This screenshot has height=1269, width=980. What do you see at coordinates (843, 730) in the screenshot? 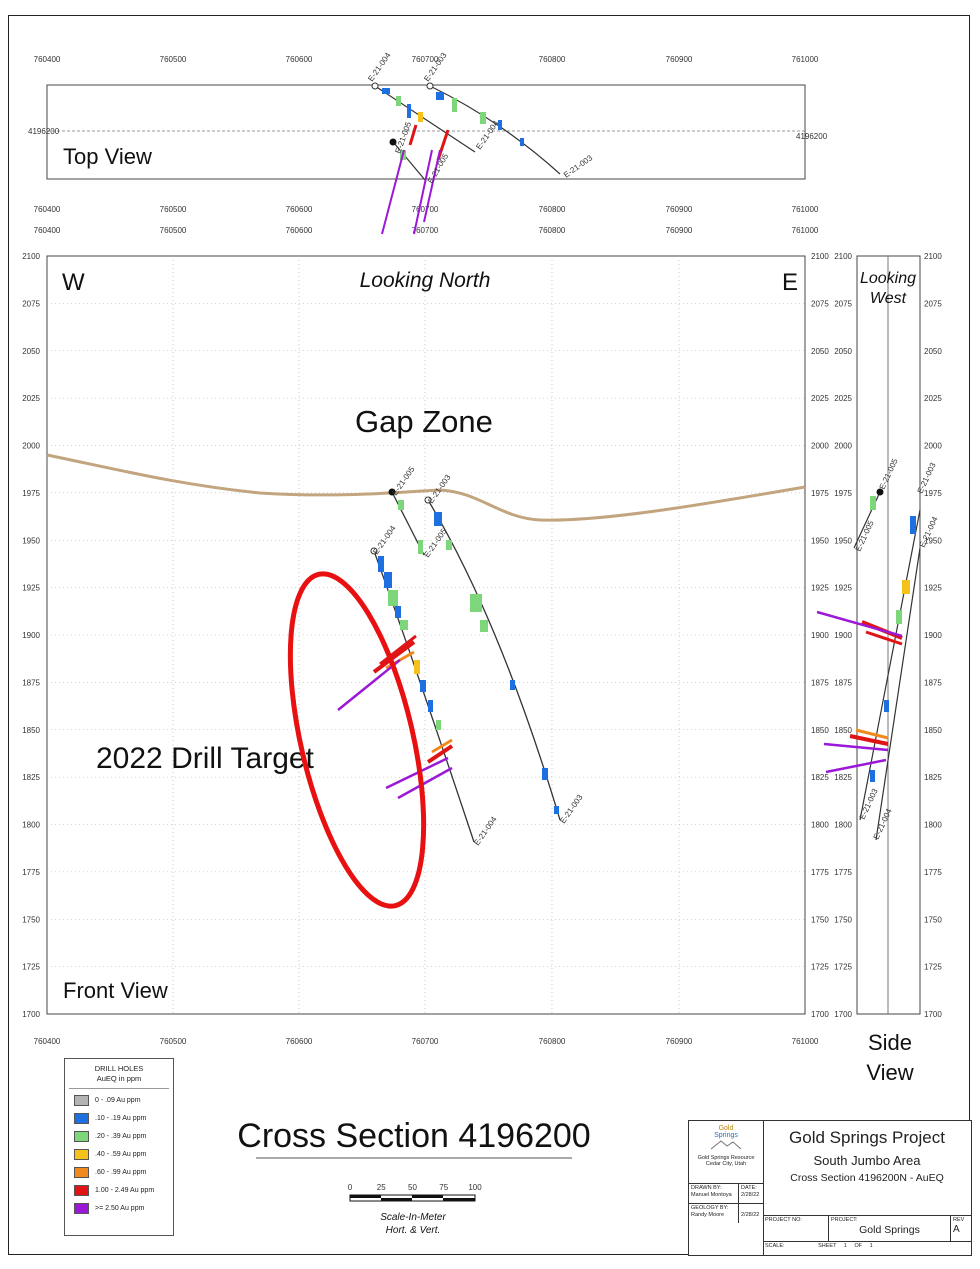
I see `side-y-tick-left: 1850` at bounding box center [843, 730].